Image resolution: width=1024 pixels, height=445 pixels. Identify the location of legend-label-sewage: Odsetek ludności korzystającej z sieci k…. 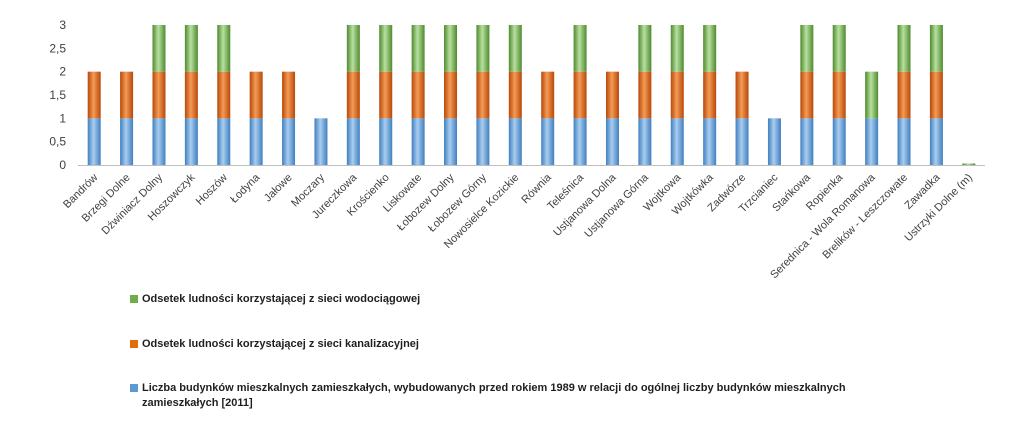
(280, 344).